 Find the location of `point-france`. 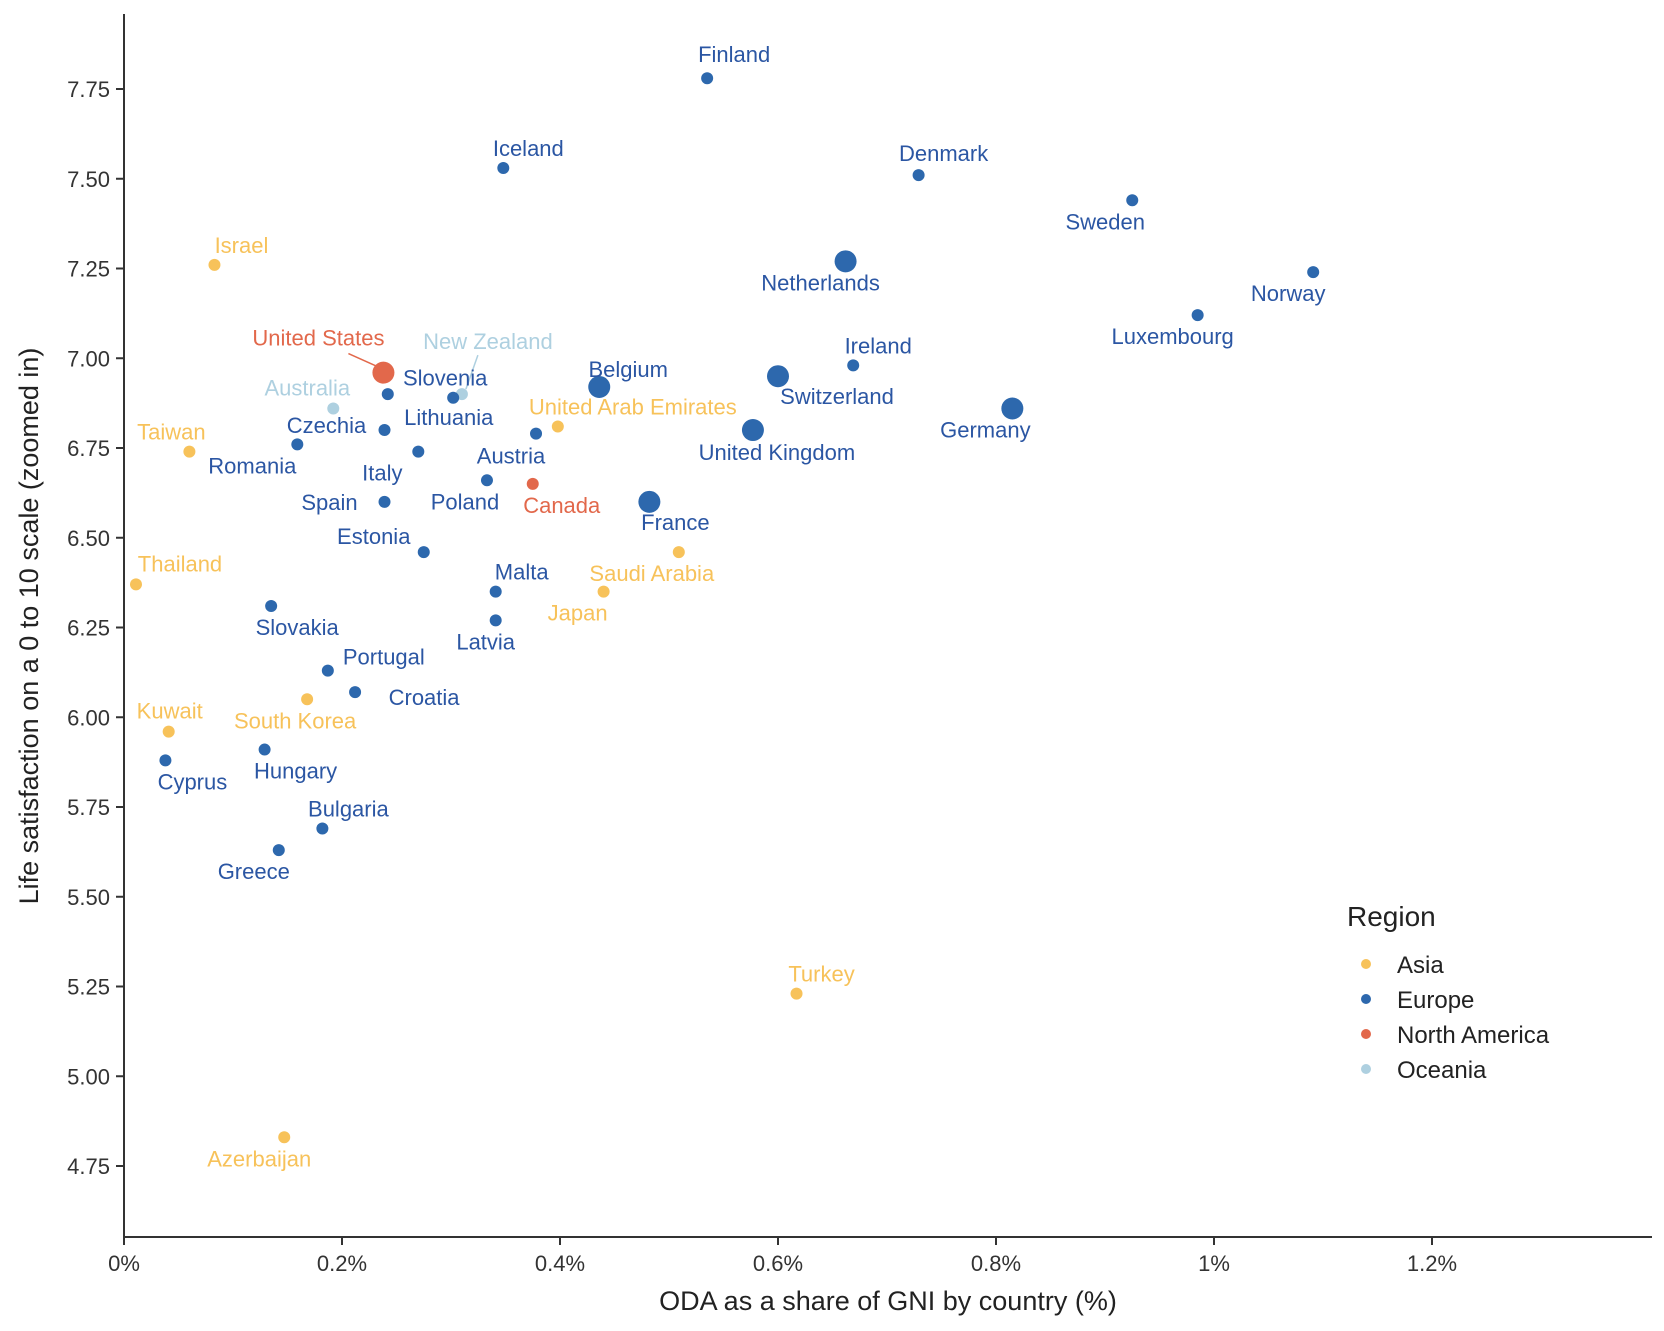

point-france is located at coordinates (649, 501).